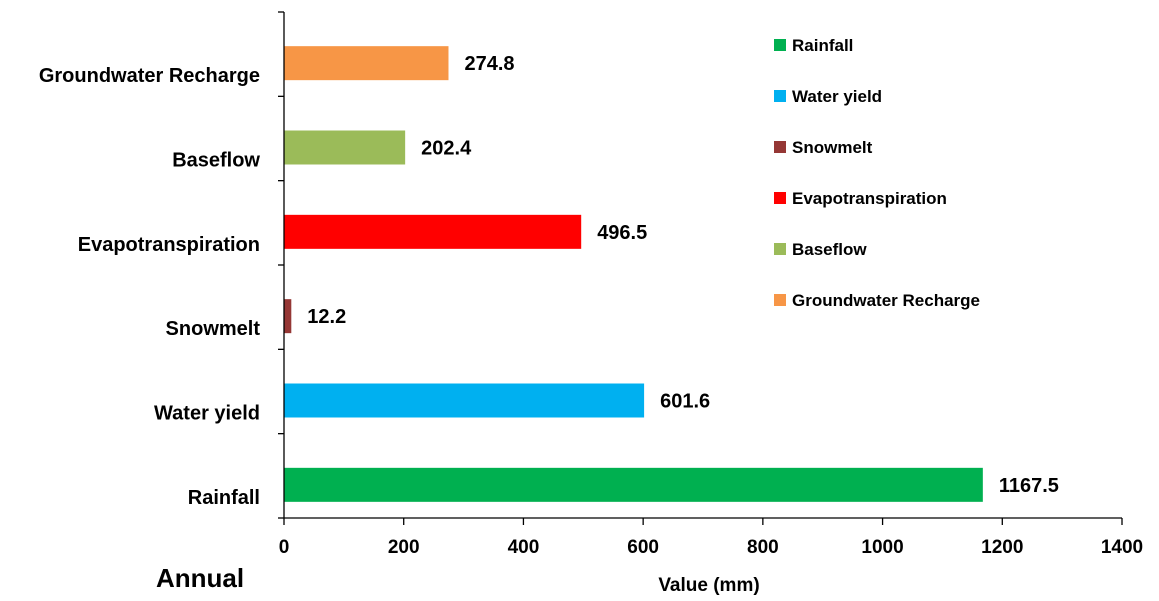  Describe the element at coordinates (685, 402) in the screenshot. I see `value-label: 601.6` at that location.